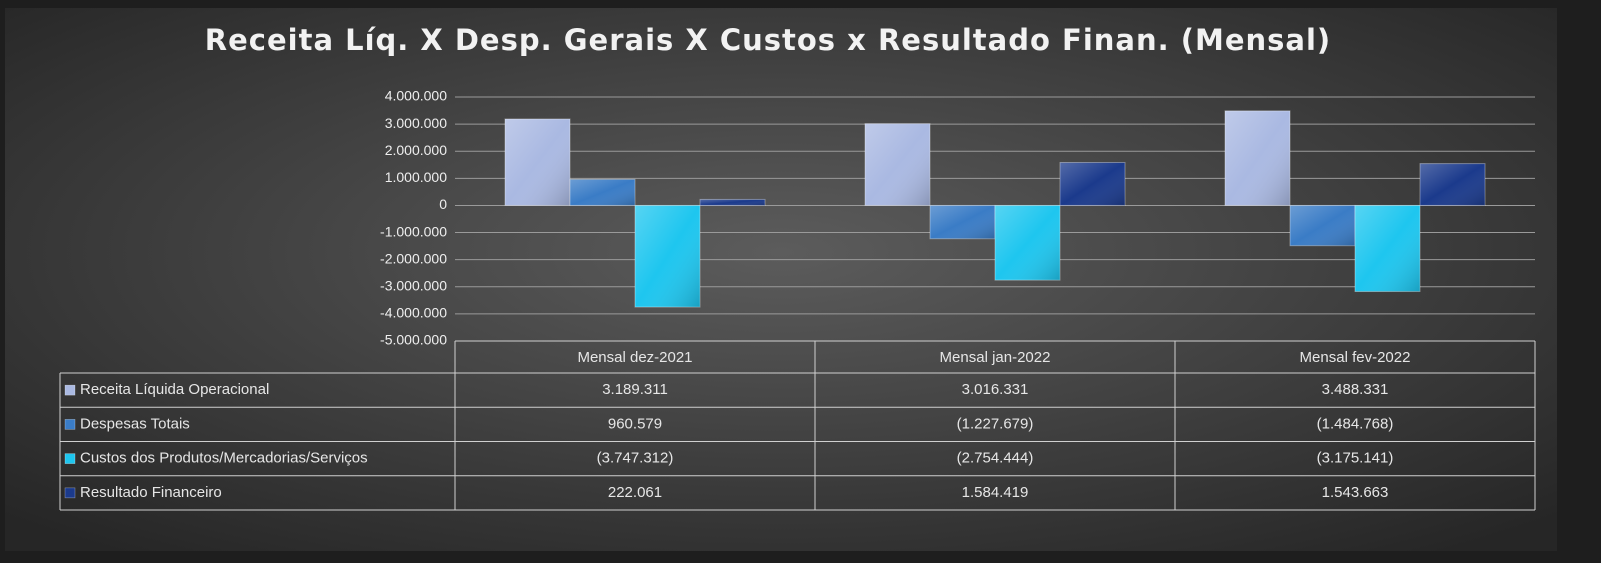 Image resolution: width=1601 pixels, height=563 pixels. What do you see at coordinates (634, 357) in the screenshot?
I see `table-header: Mensal dez-2021` at bounding box center [634, 357].